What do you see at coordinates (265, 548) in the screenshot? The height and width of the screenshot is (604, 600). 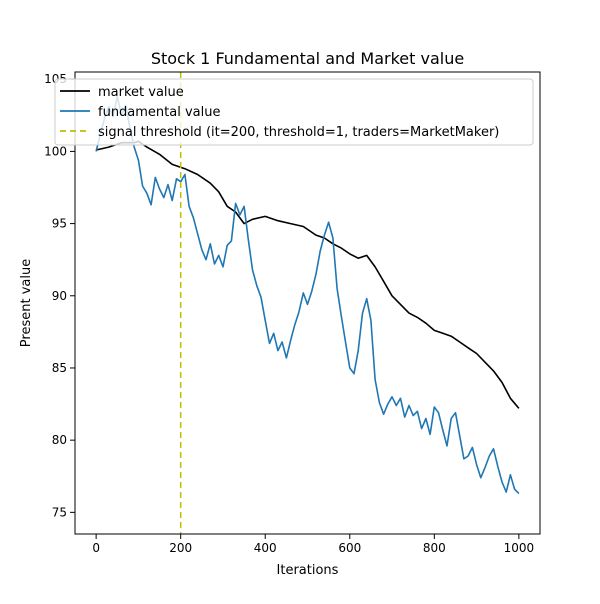 I see `x-tick-label: 400` at bounding box center [265, 548].